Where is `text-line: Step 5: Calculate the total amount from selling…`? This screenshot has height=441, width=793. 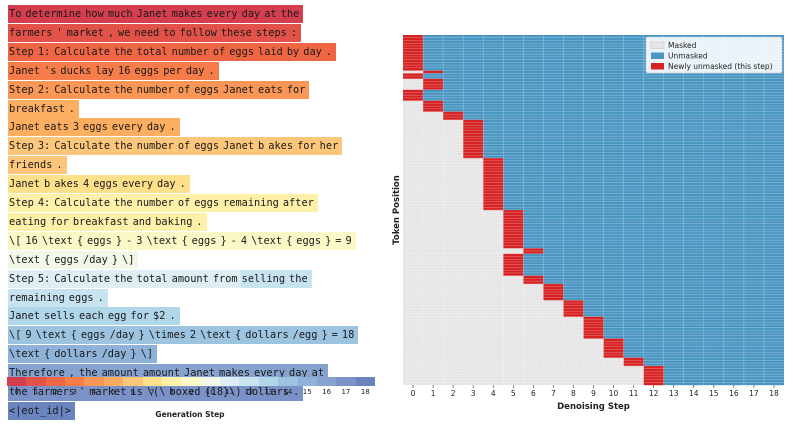
text-line: Step 5: Calculate the total amount from selling… is located at coordinates (160, 278).